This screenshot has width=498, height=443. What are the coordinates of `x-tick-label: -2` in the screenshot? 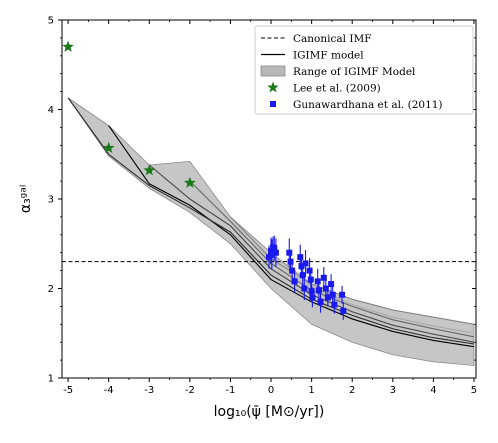 It's located at (190, 390).